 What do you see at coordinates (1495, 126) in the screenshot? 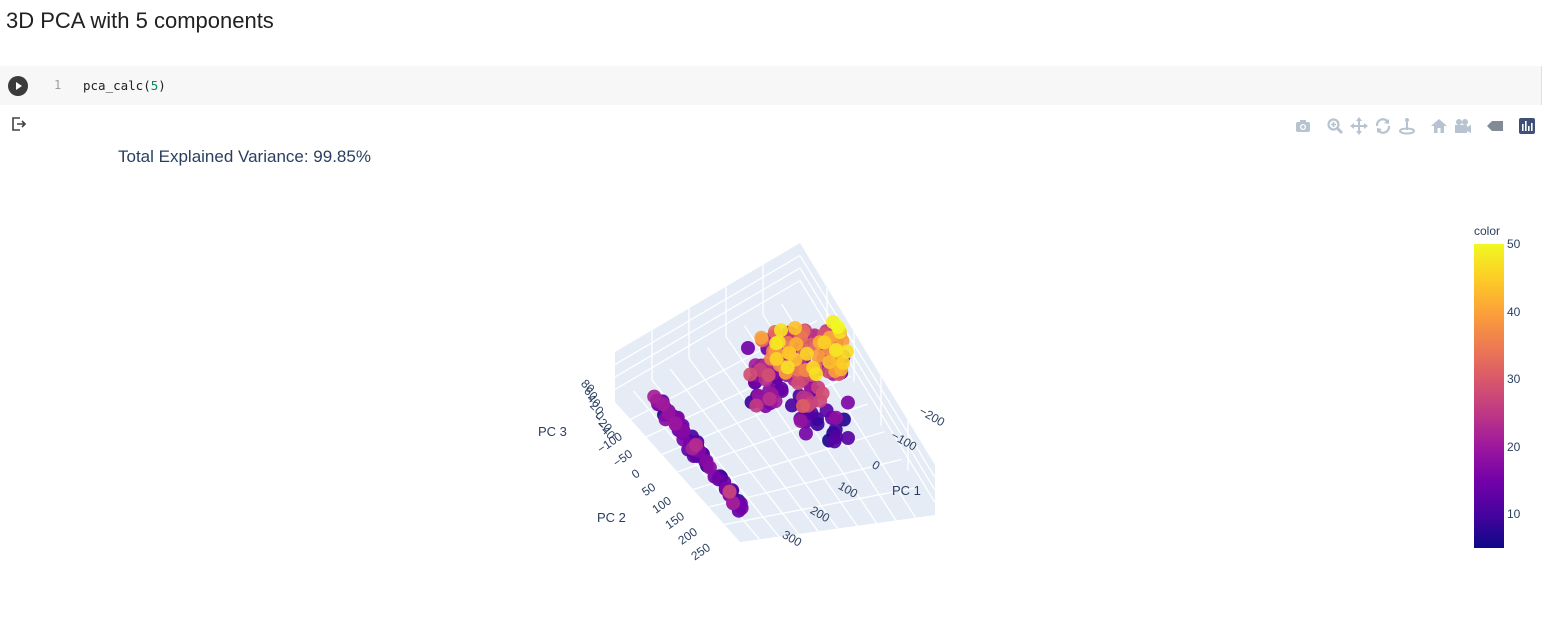
I see `toggle-hover-icon` at bounding box center [1495, 126].